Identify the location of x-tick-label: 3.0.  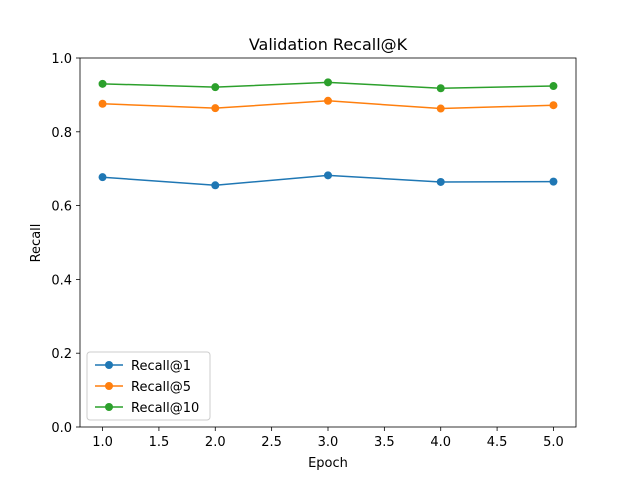
(328, 442).